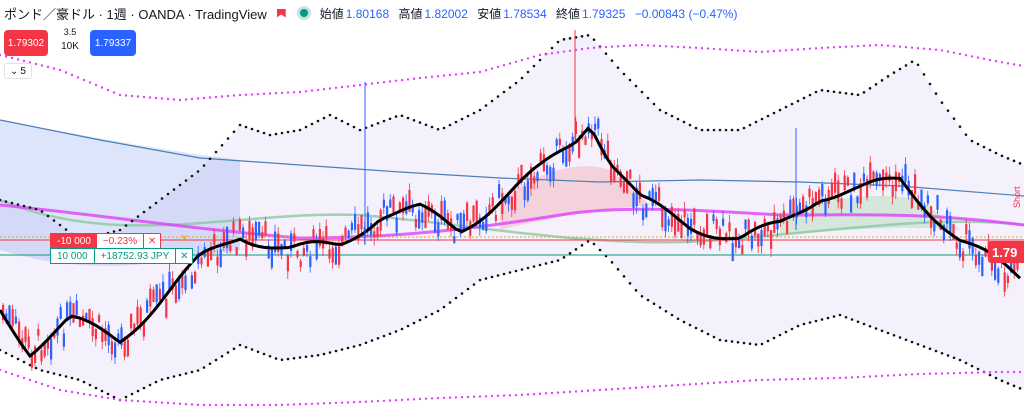 This screenshot has height=410, width=1024. What do you see at coordinates (26, 43) in the screenshot?
I see `sell-button: 1.79302` at bounding box center [26, 43].